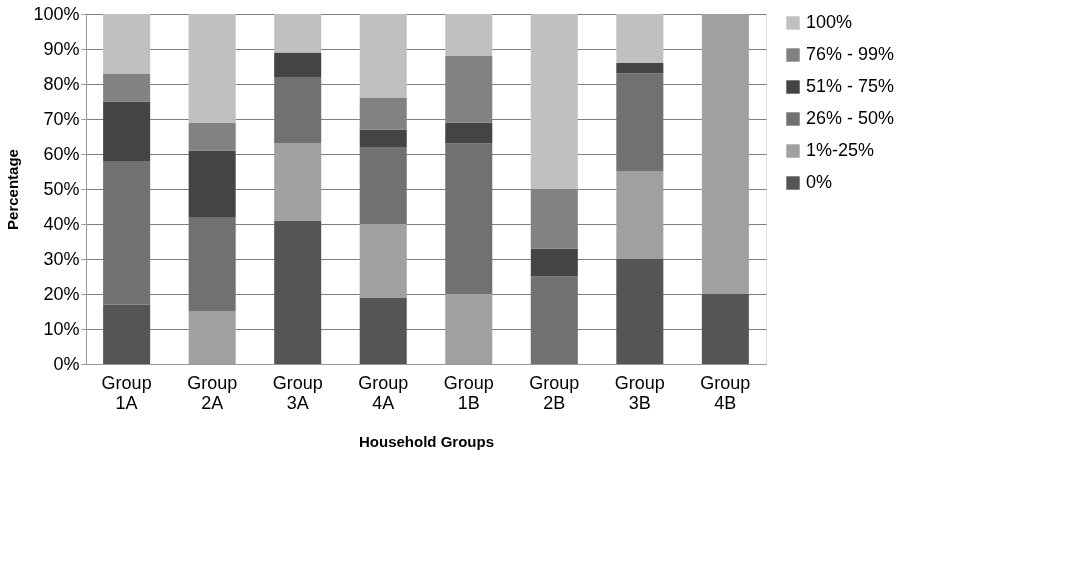 The height and width of the screenshot is (563, 1086). Describe the element at coordinates (61, 188) in the screenshot. I see `y-tick-label: 50%` at that location.